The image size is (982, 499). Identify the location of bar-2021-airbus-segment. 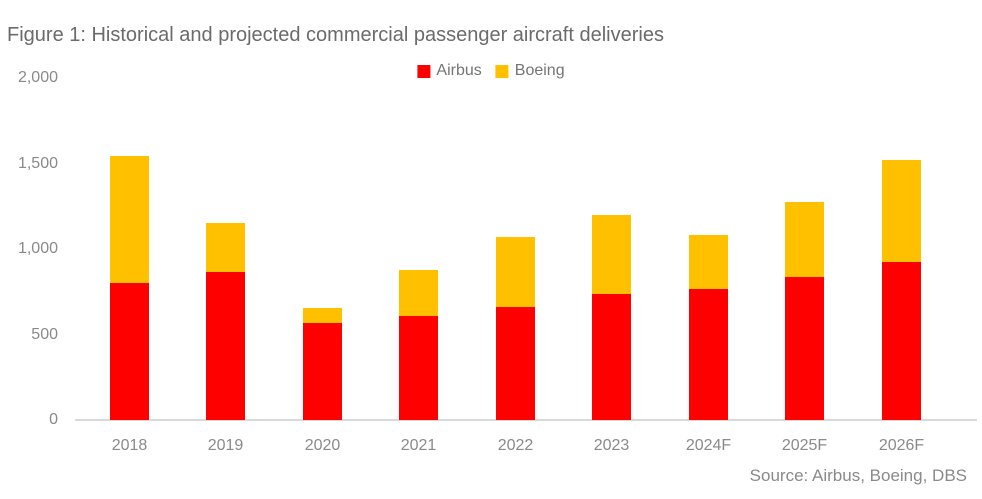
(418, 368).